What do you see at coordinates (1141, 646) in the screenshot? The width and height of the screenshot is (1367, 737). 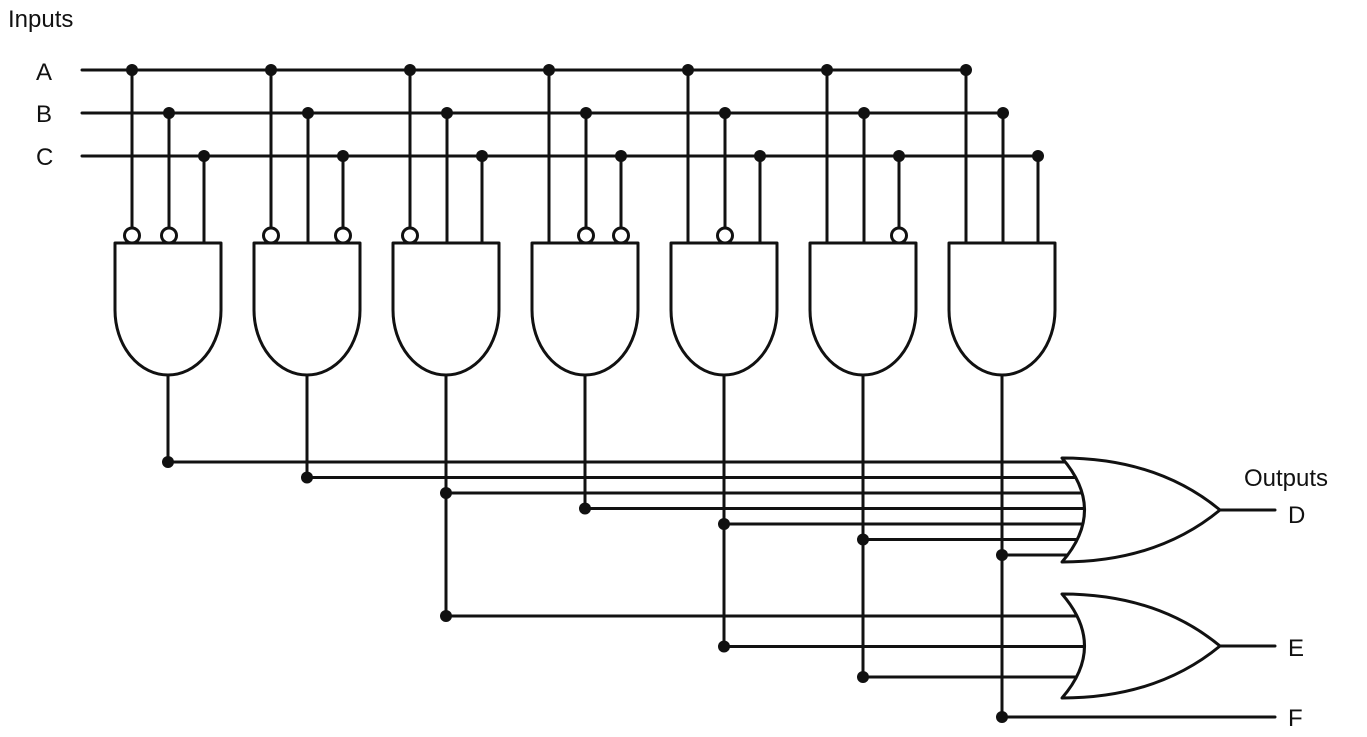 I see `or-gate-e` at bounding box center [1141, 646].